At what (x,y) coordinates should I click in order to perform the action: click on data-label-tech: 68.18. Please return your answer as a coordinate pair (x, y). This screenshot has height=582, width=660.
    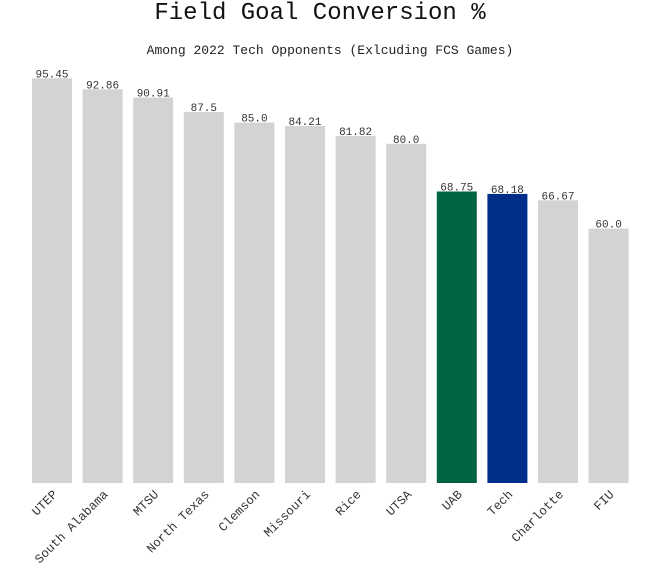
    Looking at the image, I should click on (507, 191).